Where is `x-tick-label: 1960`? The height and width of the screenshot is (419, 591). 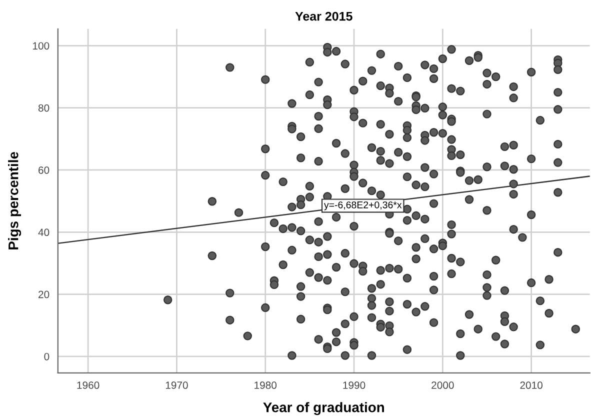 x-tick-label: 1960 is located at coordinates (88, 385).